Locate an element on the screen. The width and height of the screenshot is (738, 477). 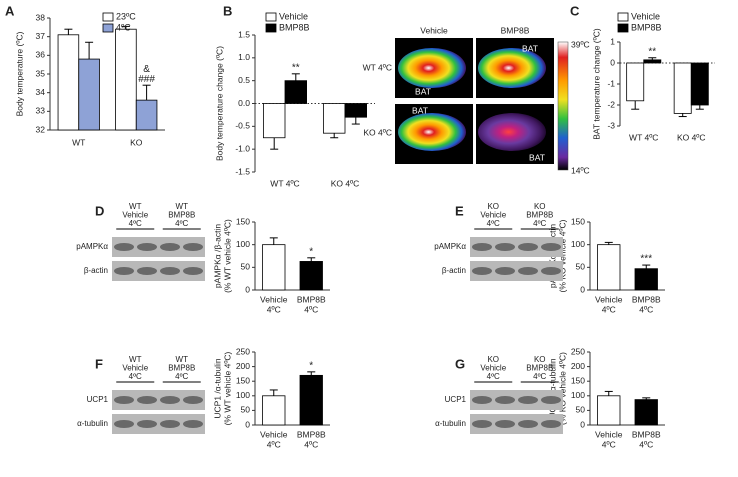
legend-swatch is located at coordinates (271, 17).